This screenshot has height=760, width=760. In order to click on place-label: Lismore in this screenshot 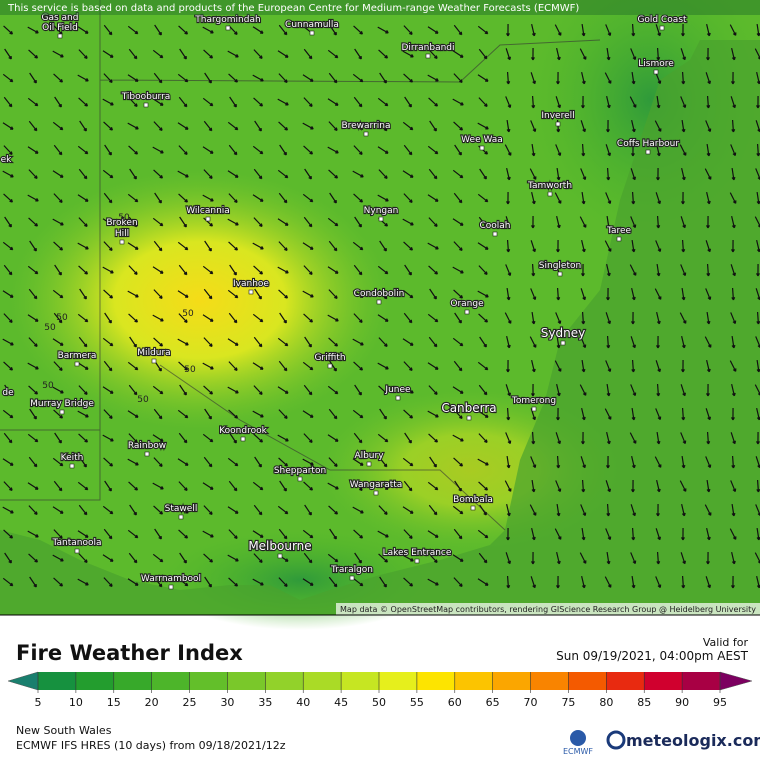, I will do `click(656, 64)`.